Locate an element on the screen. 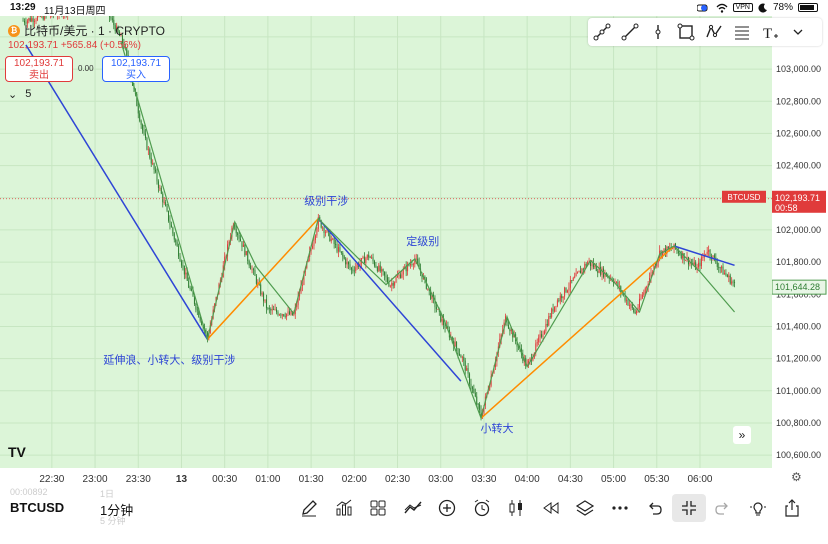  sell-label: 卖出 is located at coordinates (39, 75).